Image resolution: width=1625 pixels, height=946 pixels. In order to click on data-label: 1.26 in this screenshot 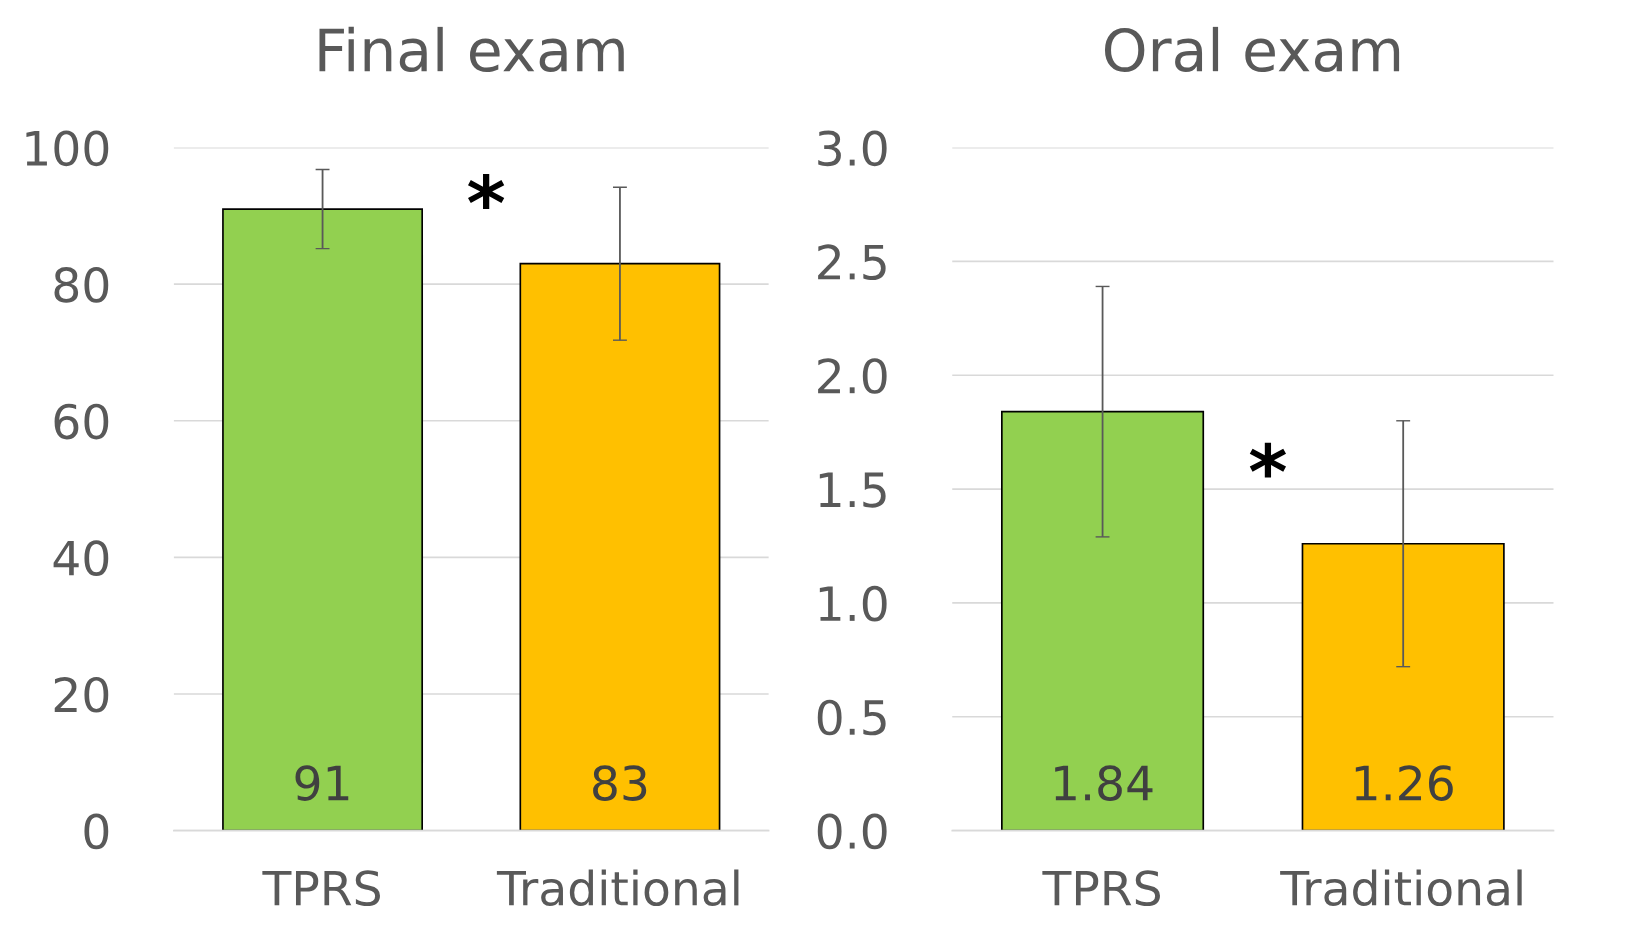, I will do `click(1404, 783)`.